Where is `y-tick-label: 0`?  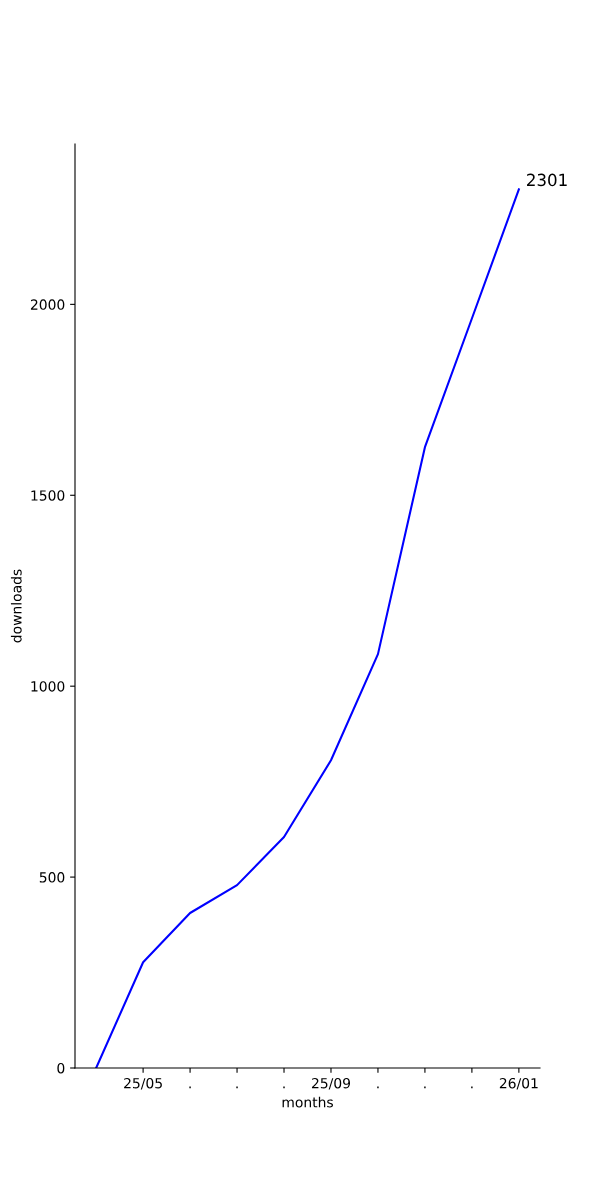 y-tick-label: 0 is located at coordinates (61, 1068).